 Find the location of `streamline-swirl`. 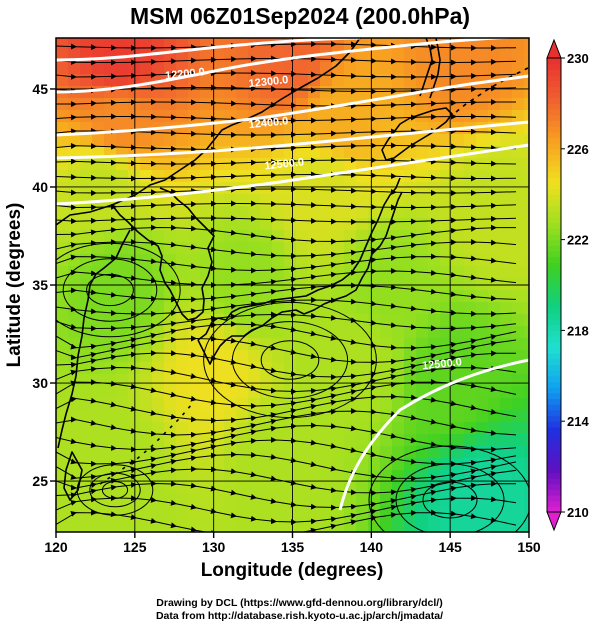

streamline-swirl is located at coordinates (115, 490).